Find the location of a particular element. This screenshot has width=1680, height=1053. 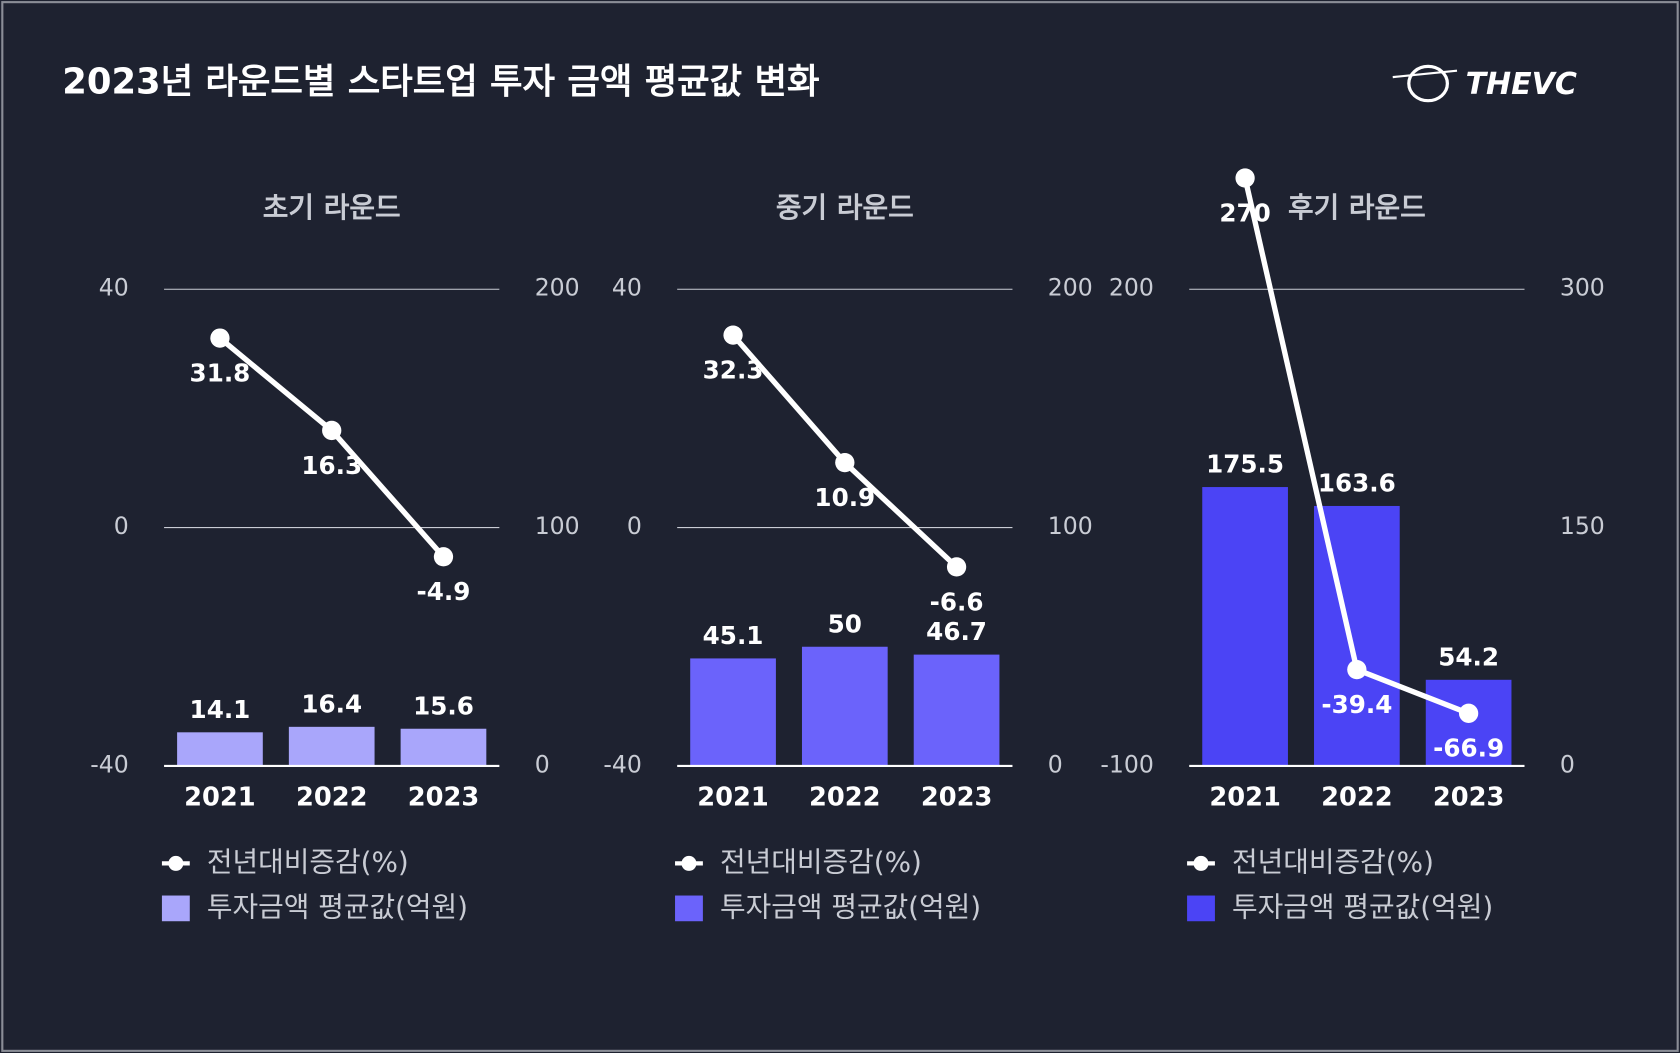

line-value-label: -66.9 is located at coordinates (1468, 748).